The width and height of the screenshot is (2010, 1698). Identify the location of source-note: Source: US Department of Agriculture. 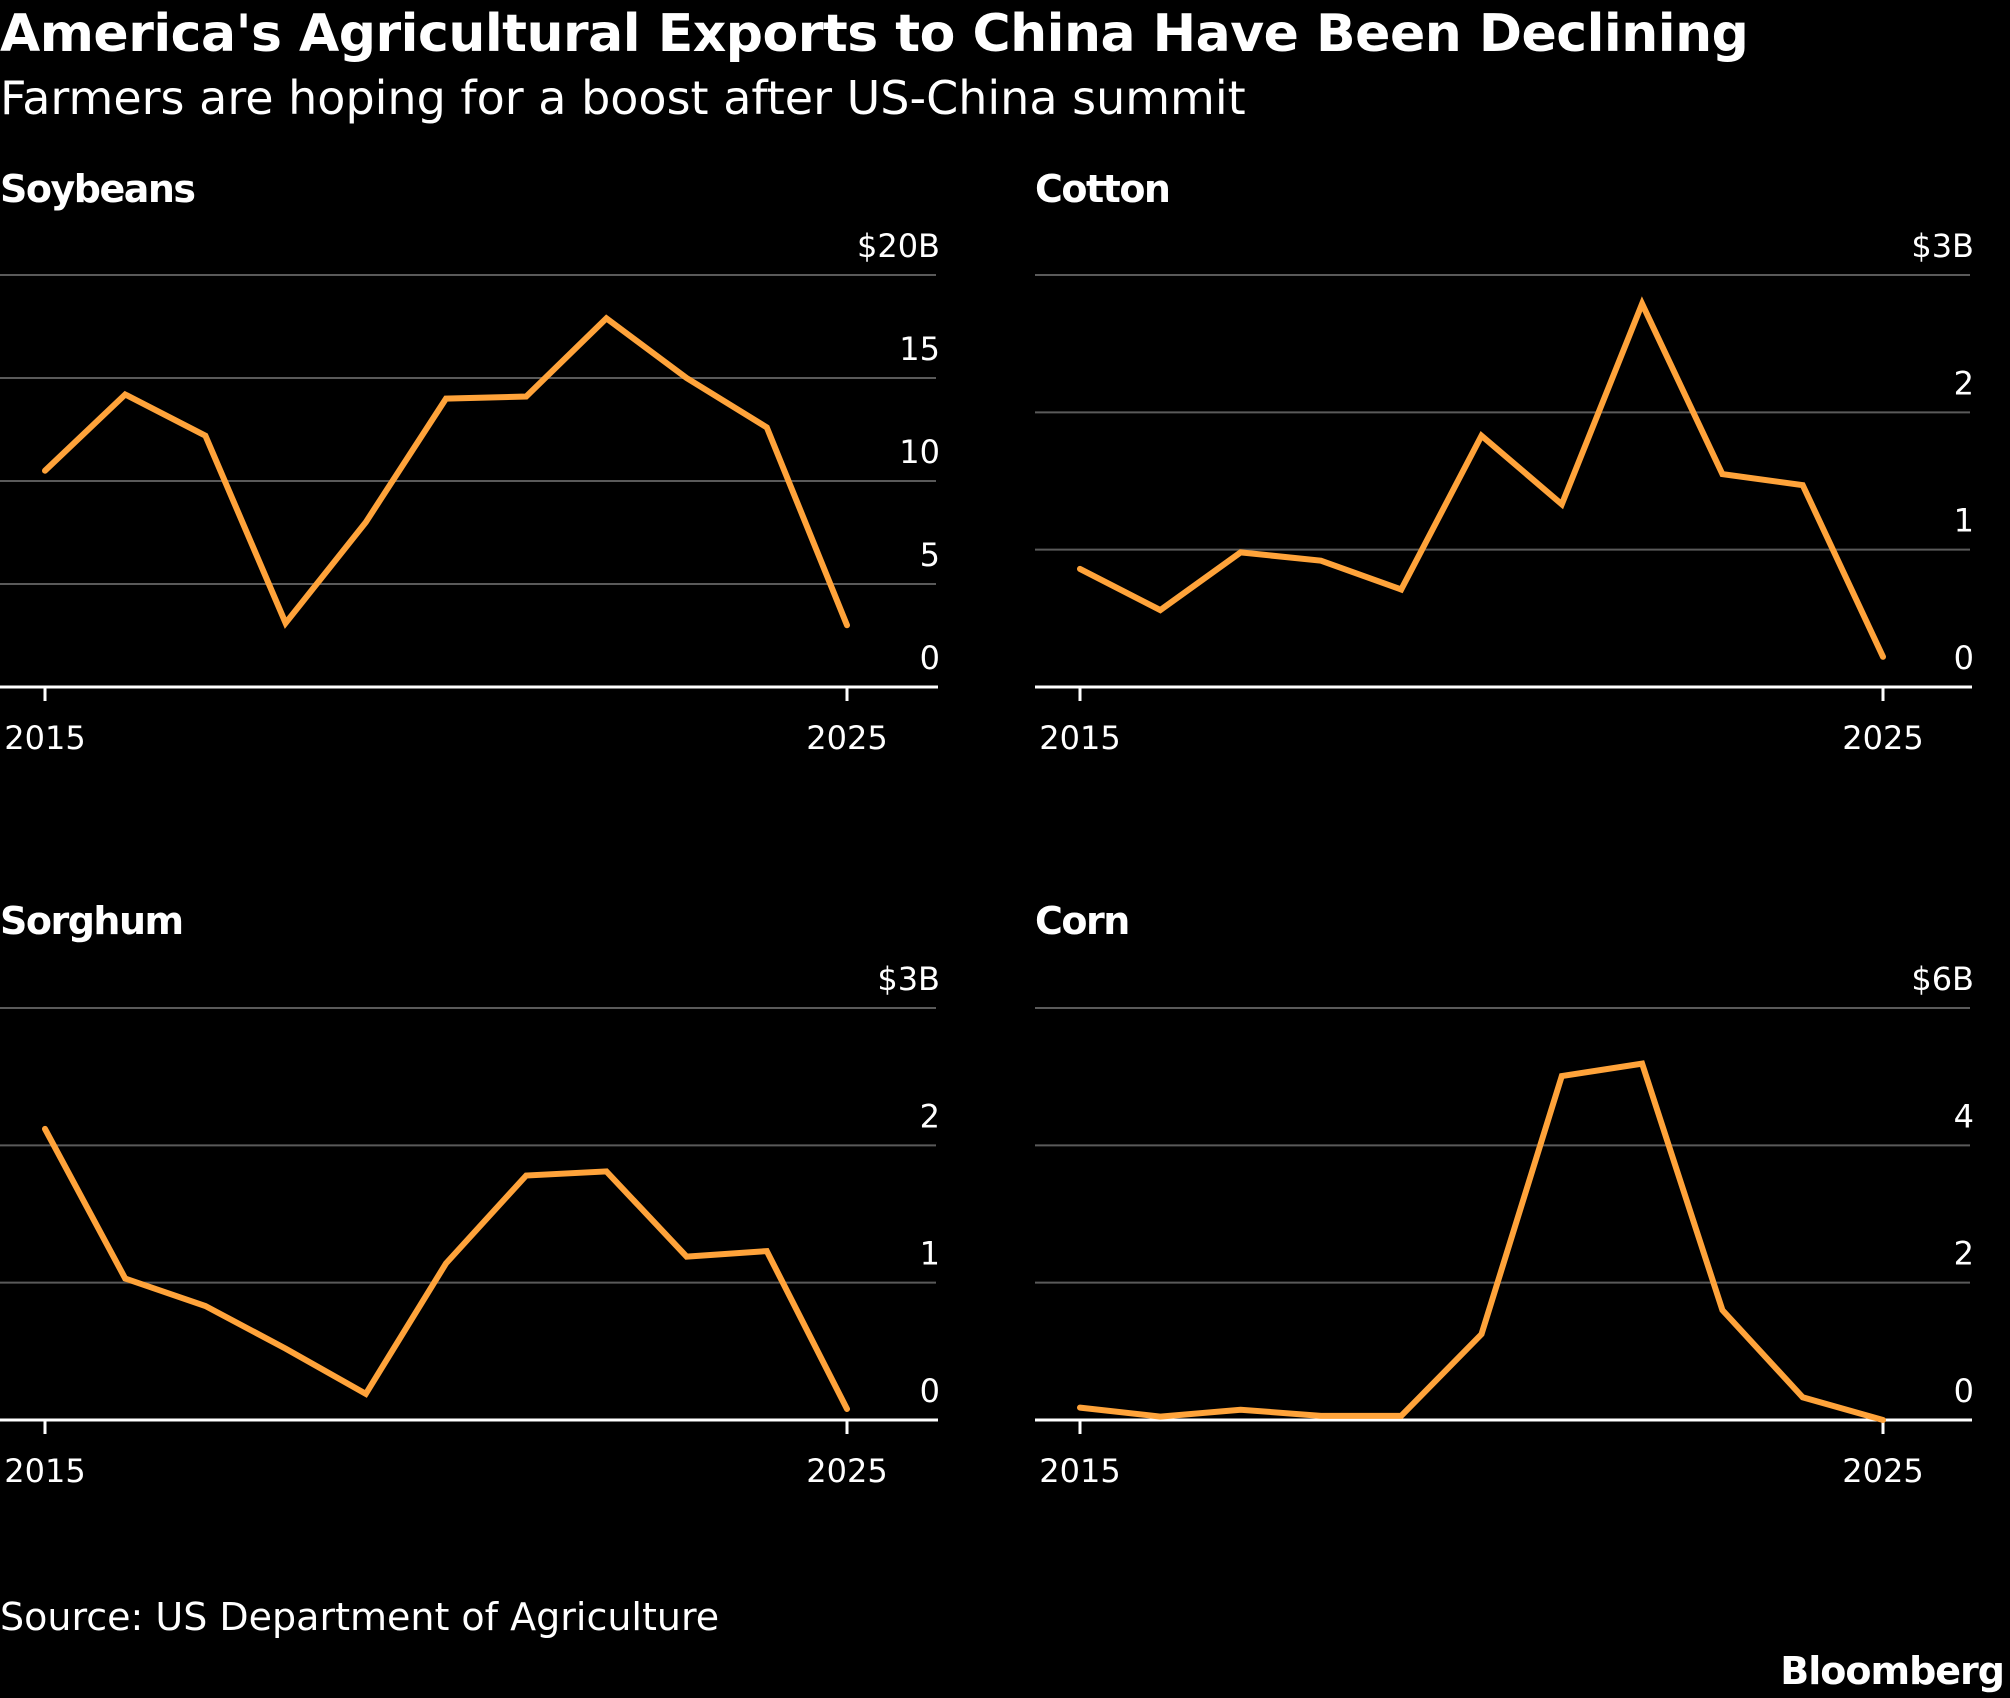
(360, 1617).